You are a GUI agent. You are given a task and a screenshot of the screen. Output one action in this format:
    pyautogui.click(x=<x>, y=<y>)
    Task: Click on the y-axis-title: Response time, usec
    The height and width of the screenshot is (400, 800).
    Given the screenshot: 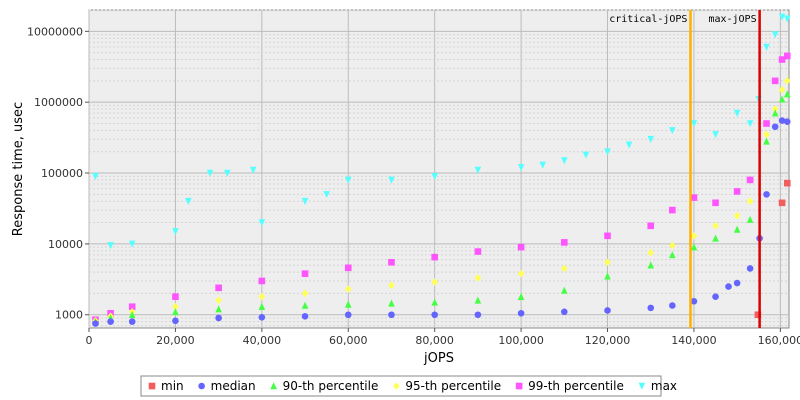 What is the action you would take?
    pyautogui.click(x=18, y=169)
    